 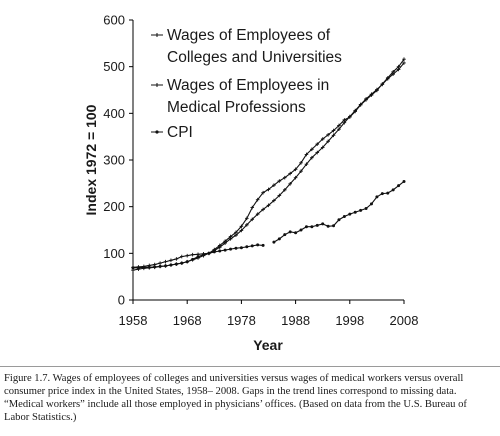 What do you see at coordinates (114, 160) in the screenshot?
I see `y-tick-label: 300` at bounding box center [114, 160].